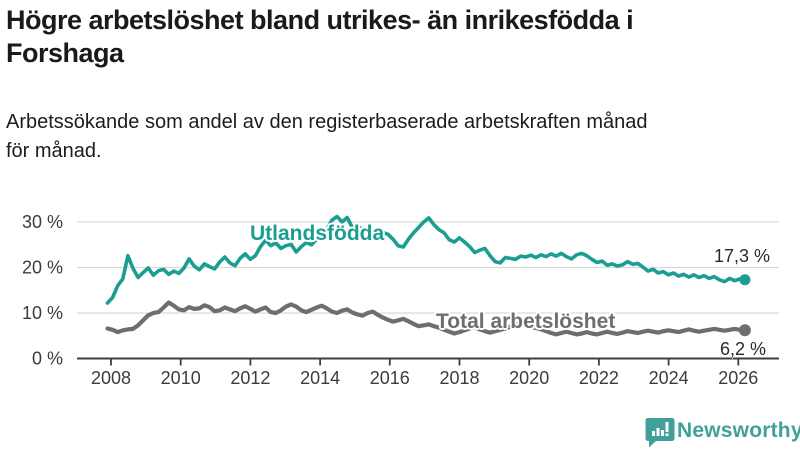 This screenshot has width=800, height=450. Describe the element at coordinates (65, 53) in the screenshot. I see `chart-title-line2: Forshaga` at that location.